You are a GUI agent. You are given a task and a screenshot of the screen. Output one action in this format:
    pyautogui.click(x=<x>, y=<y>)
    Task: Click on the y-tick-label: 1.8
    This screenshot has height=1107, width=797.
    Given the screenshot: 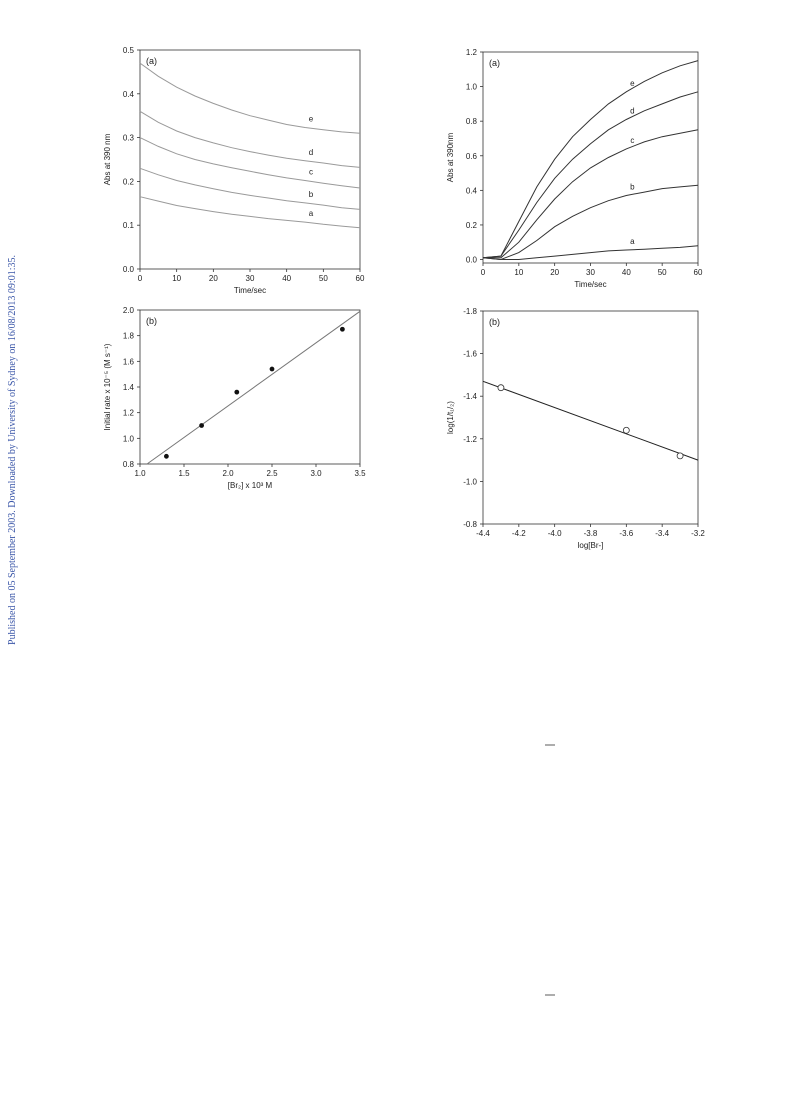 What is the action you would take?
    pyautogui.click(x=129, y=336)
    